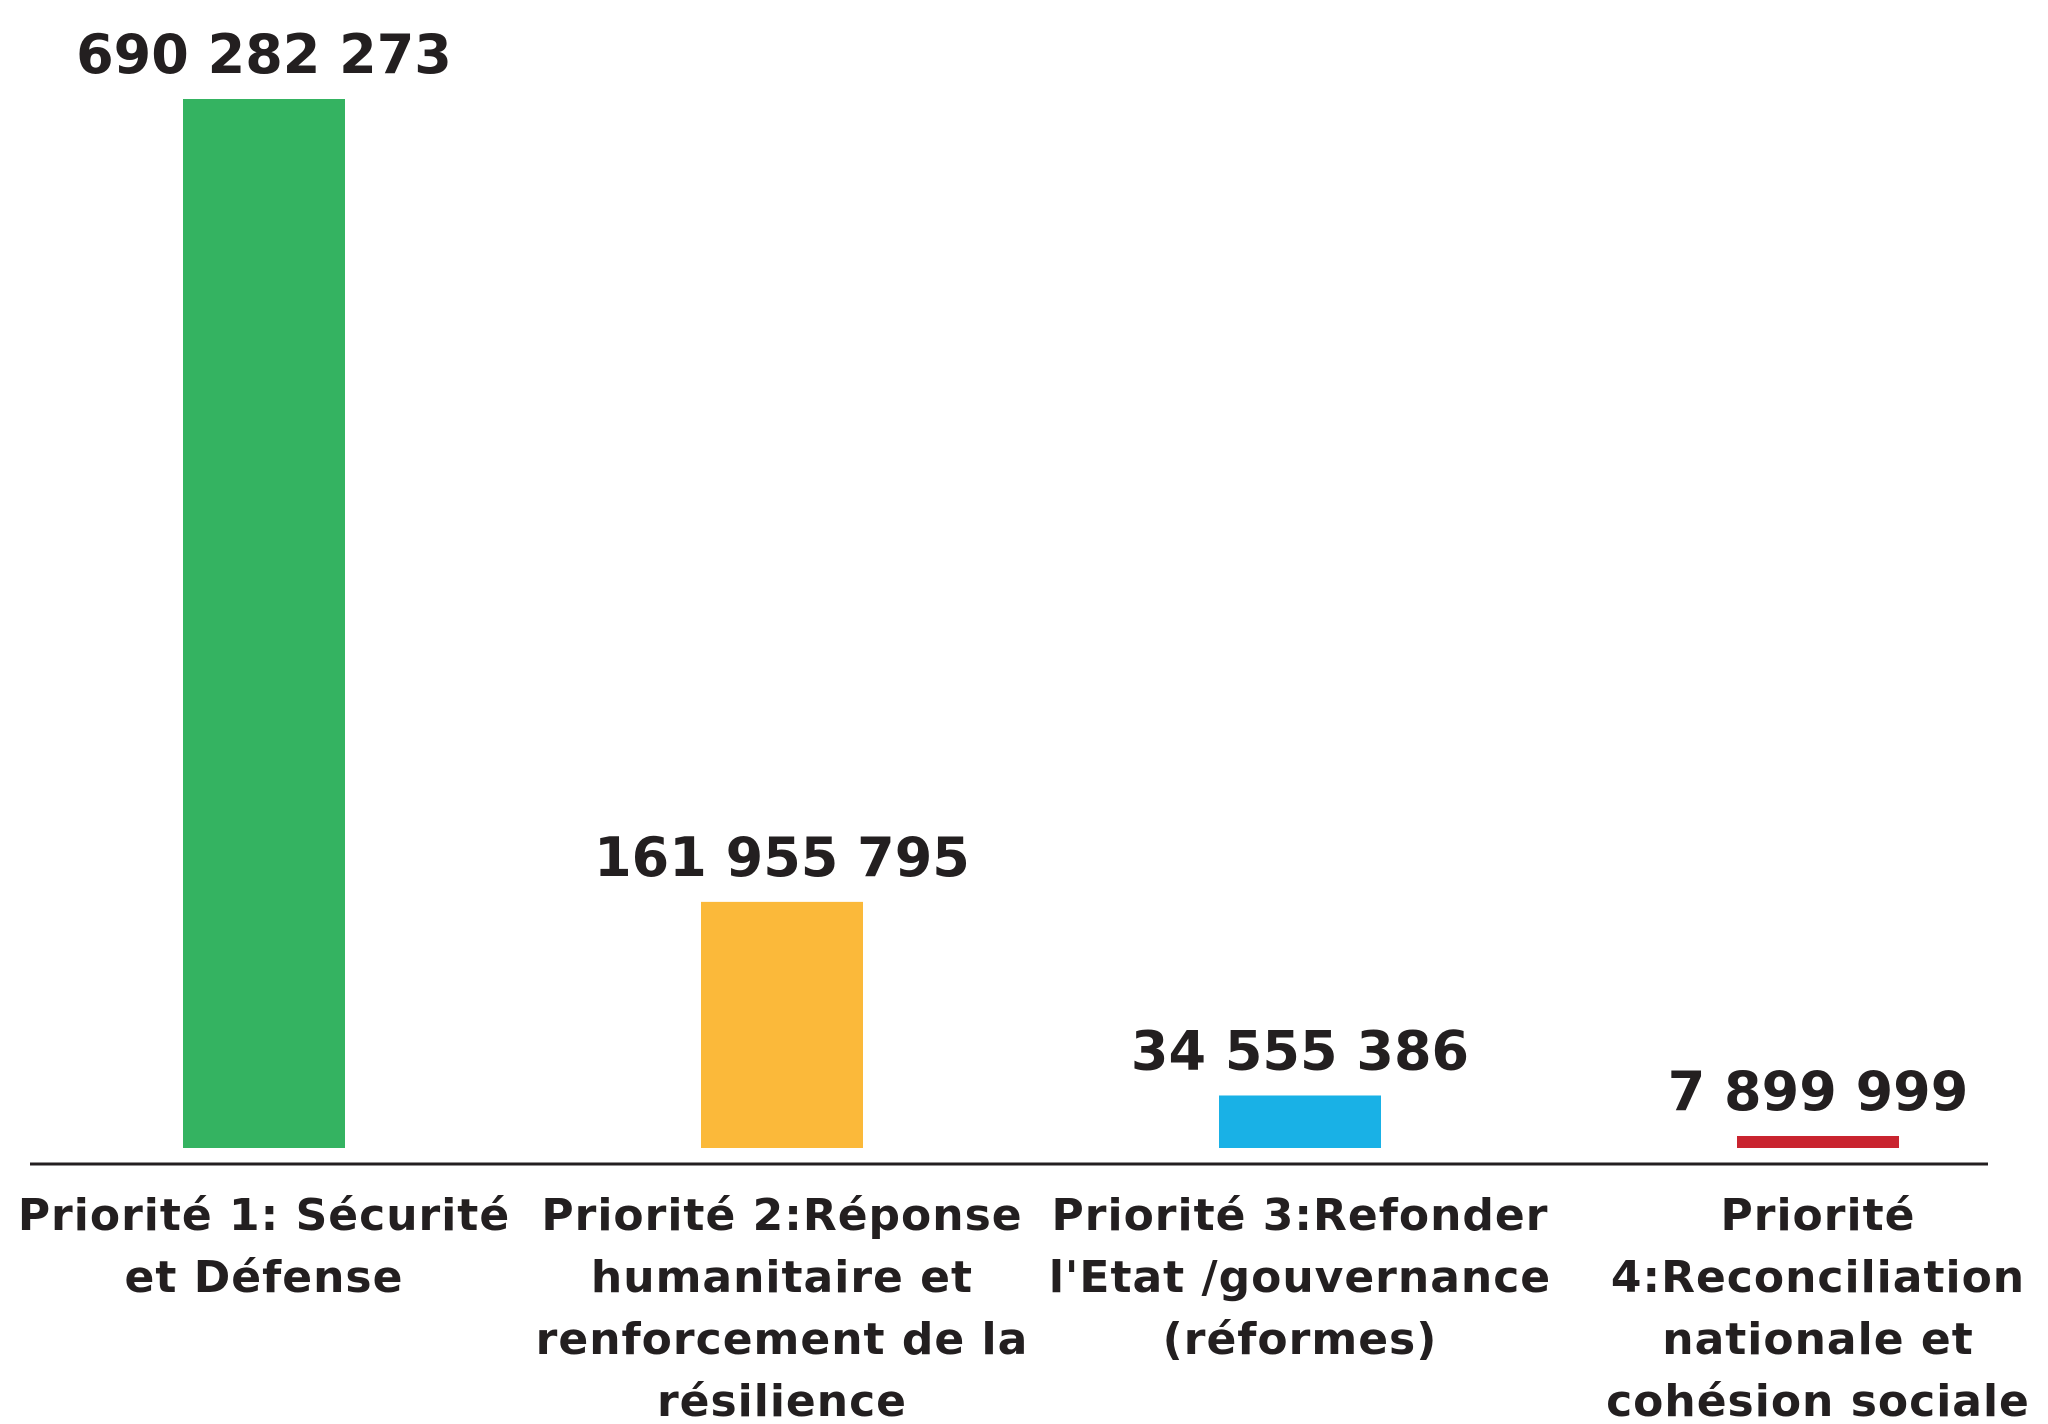  Describe the element at coordinates (1818, 1400) in the screenshot. I see `category-label-4-line-4: cohésion sociale` at that location.